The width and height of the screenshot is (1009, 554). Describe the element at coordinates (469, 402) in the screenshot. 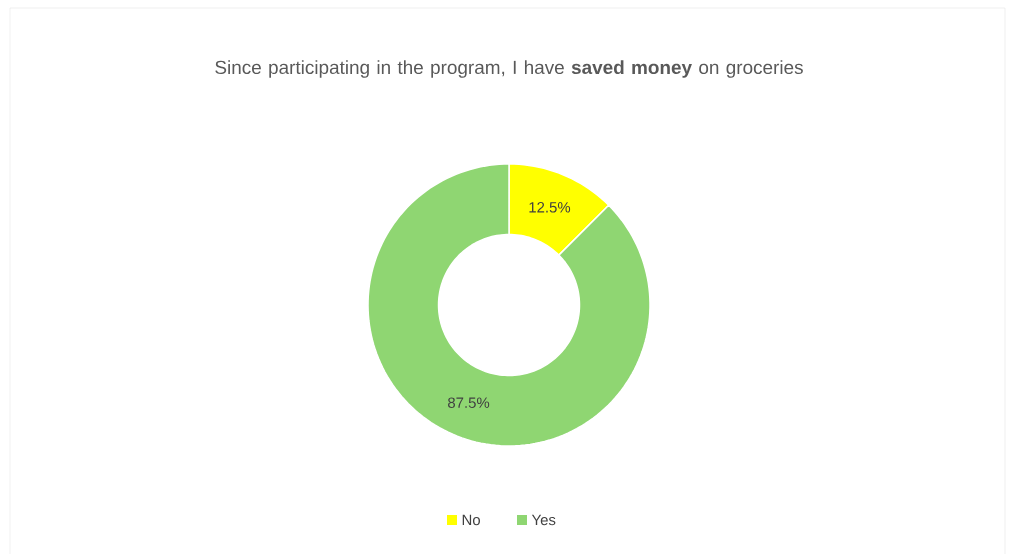

I see `data-label: 87.5%` at that location.